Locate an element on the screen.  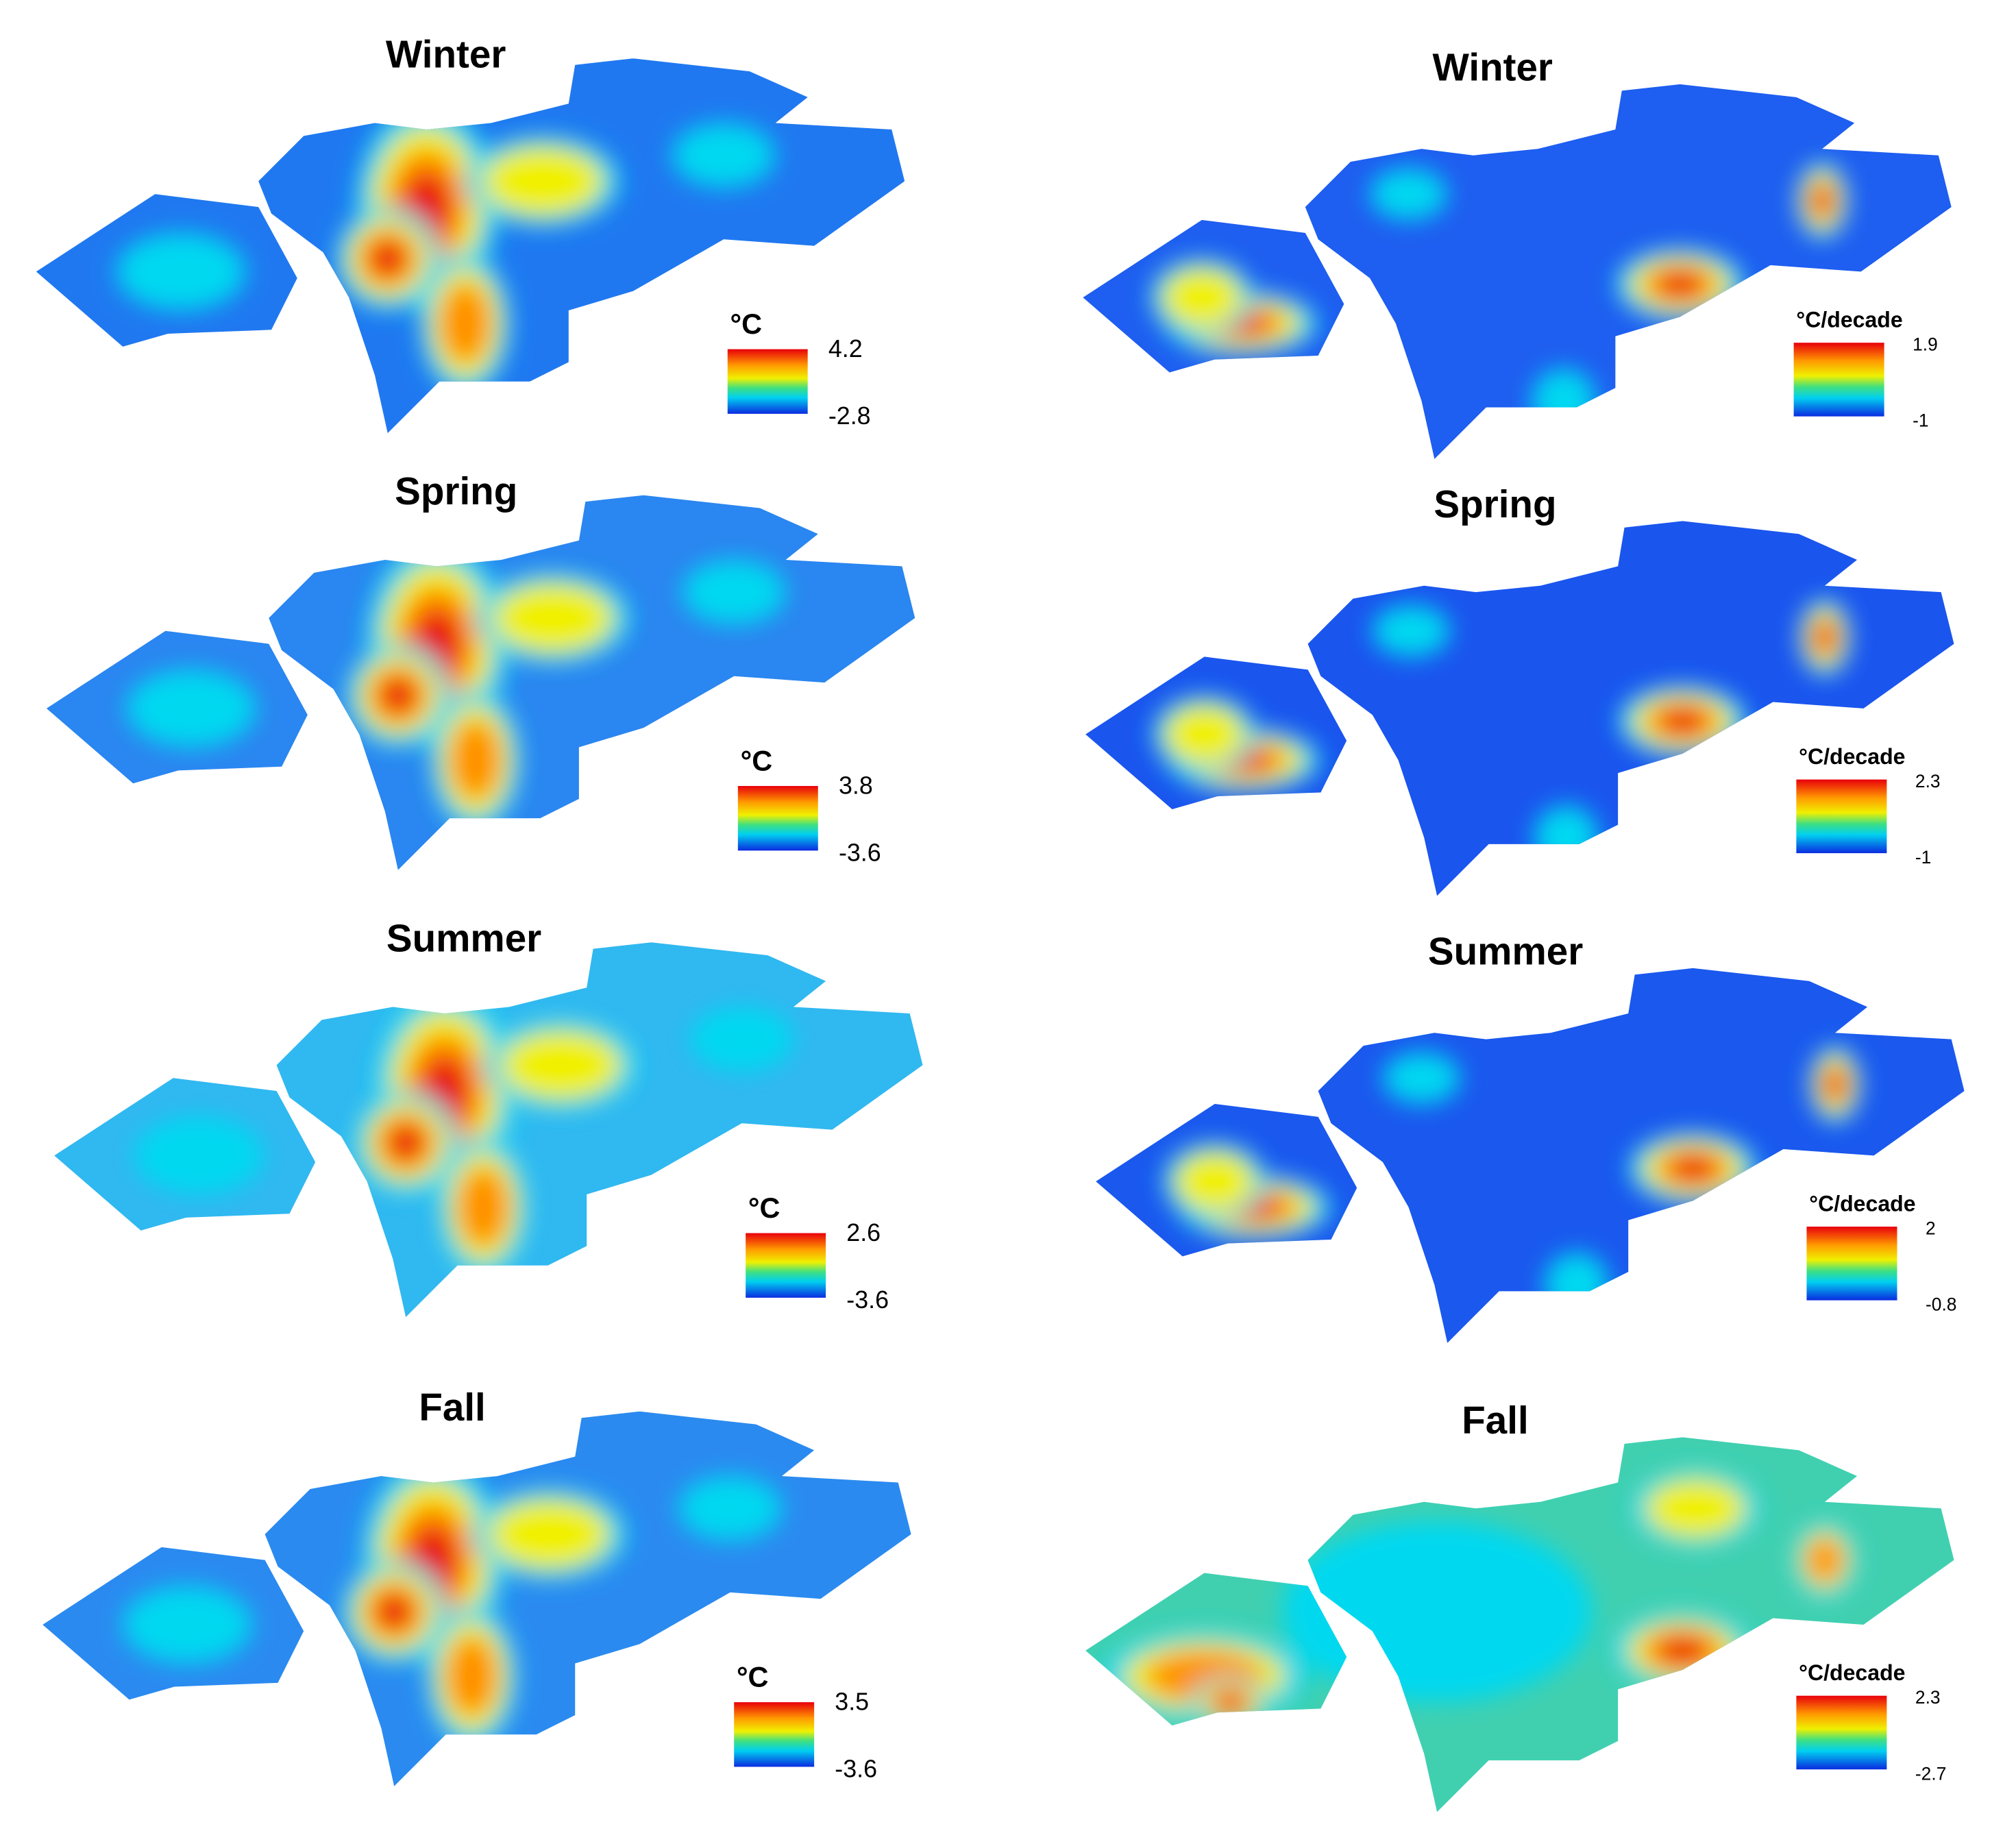
panel: Winter °C 4.2 -2.8 is located at coordinates (470, 233).